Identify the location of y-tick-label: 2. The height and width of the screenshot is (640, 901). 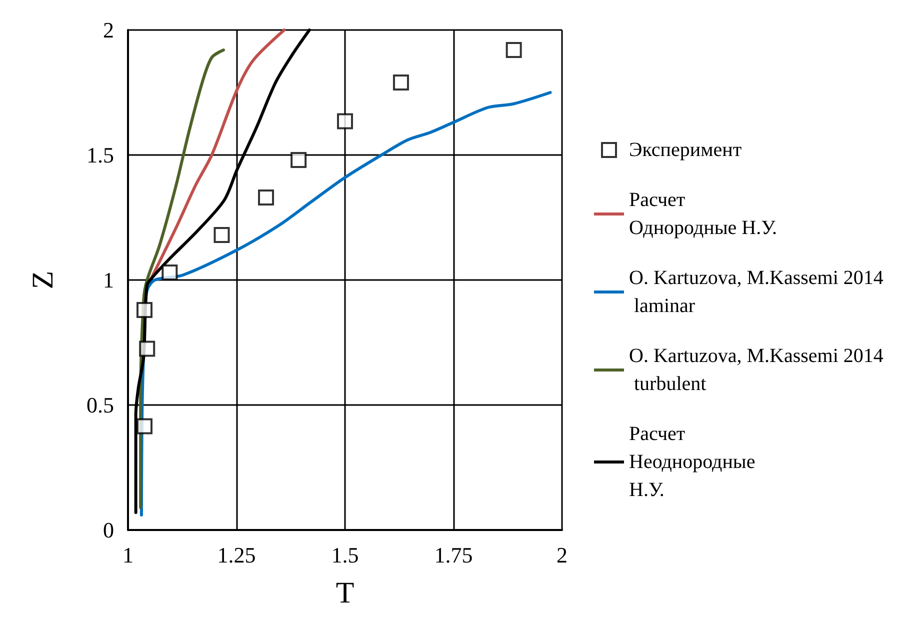
(108, 30).